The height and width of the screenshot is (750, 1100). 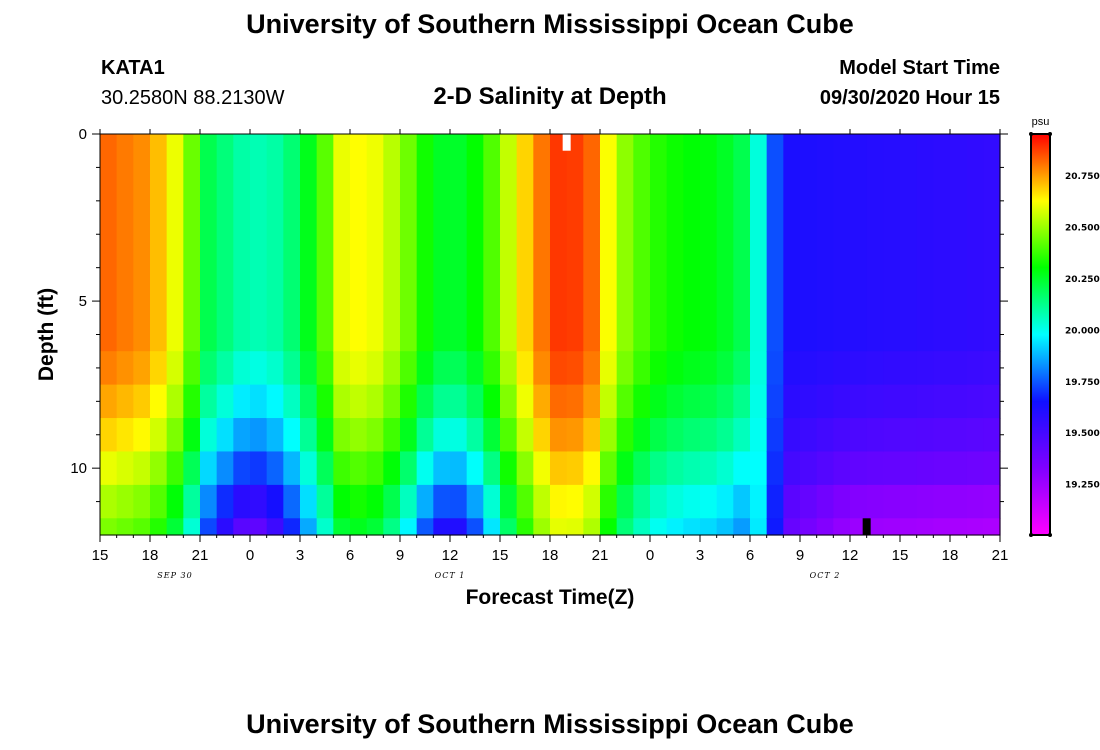 What do you see at coordinates (174, 575) in the screenshot?
I see `date-label: SEP 30` at bounding box center [174, 575].